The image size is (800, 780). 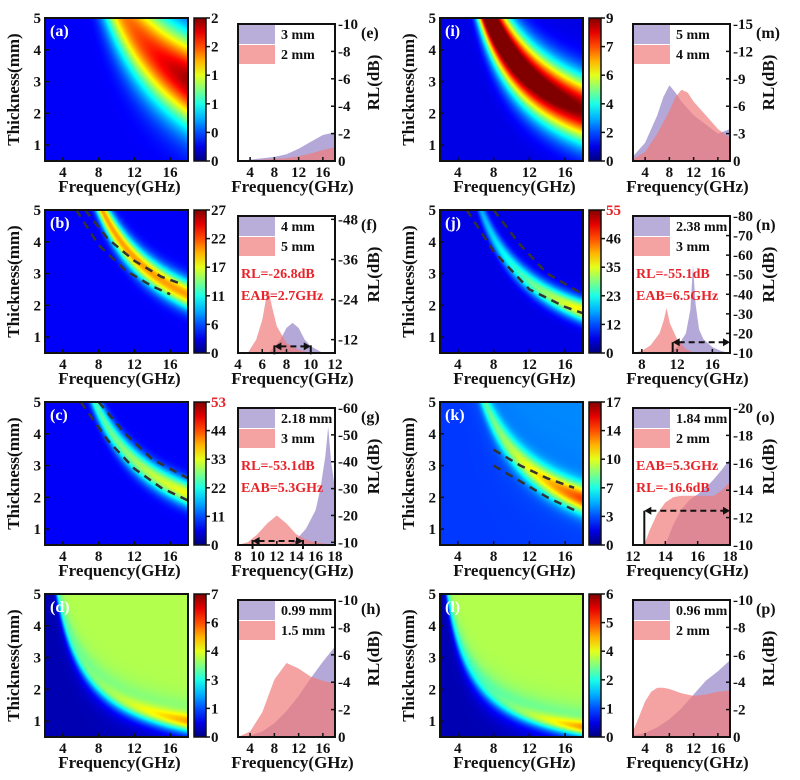 What do you see at coordinates (348, 301) in the screenshot?
I see `y-tick-label: -24` at bounding box center [348, 301].